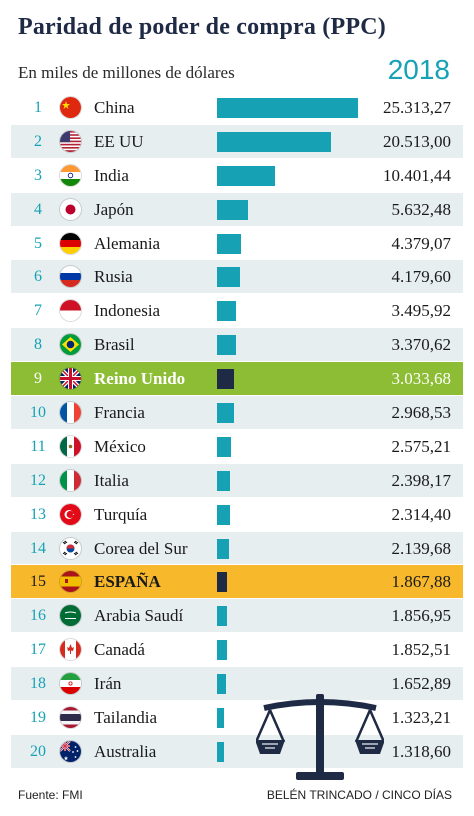  I want to click on country-label: Indonesia, so click(127, 311).